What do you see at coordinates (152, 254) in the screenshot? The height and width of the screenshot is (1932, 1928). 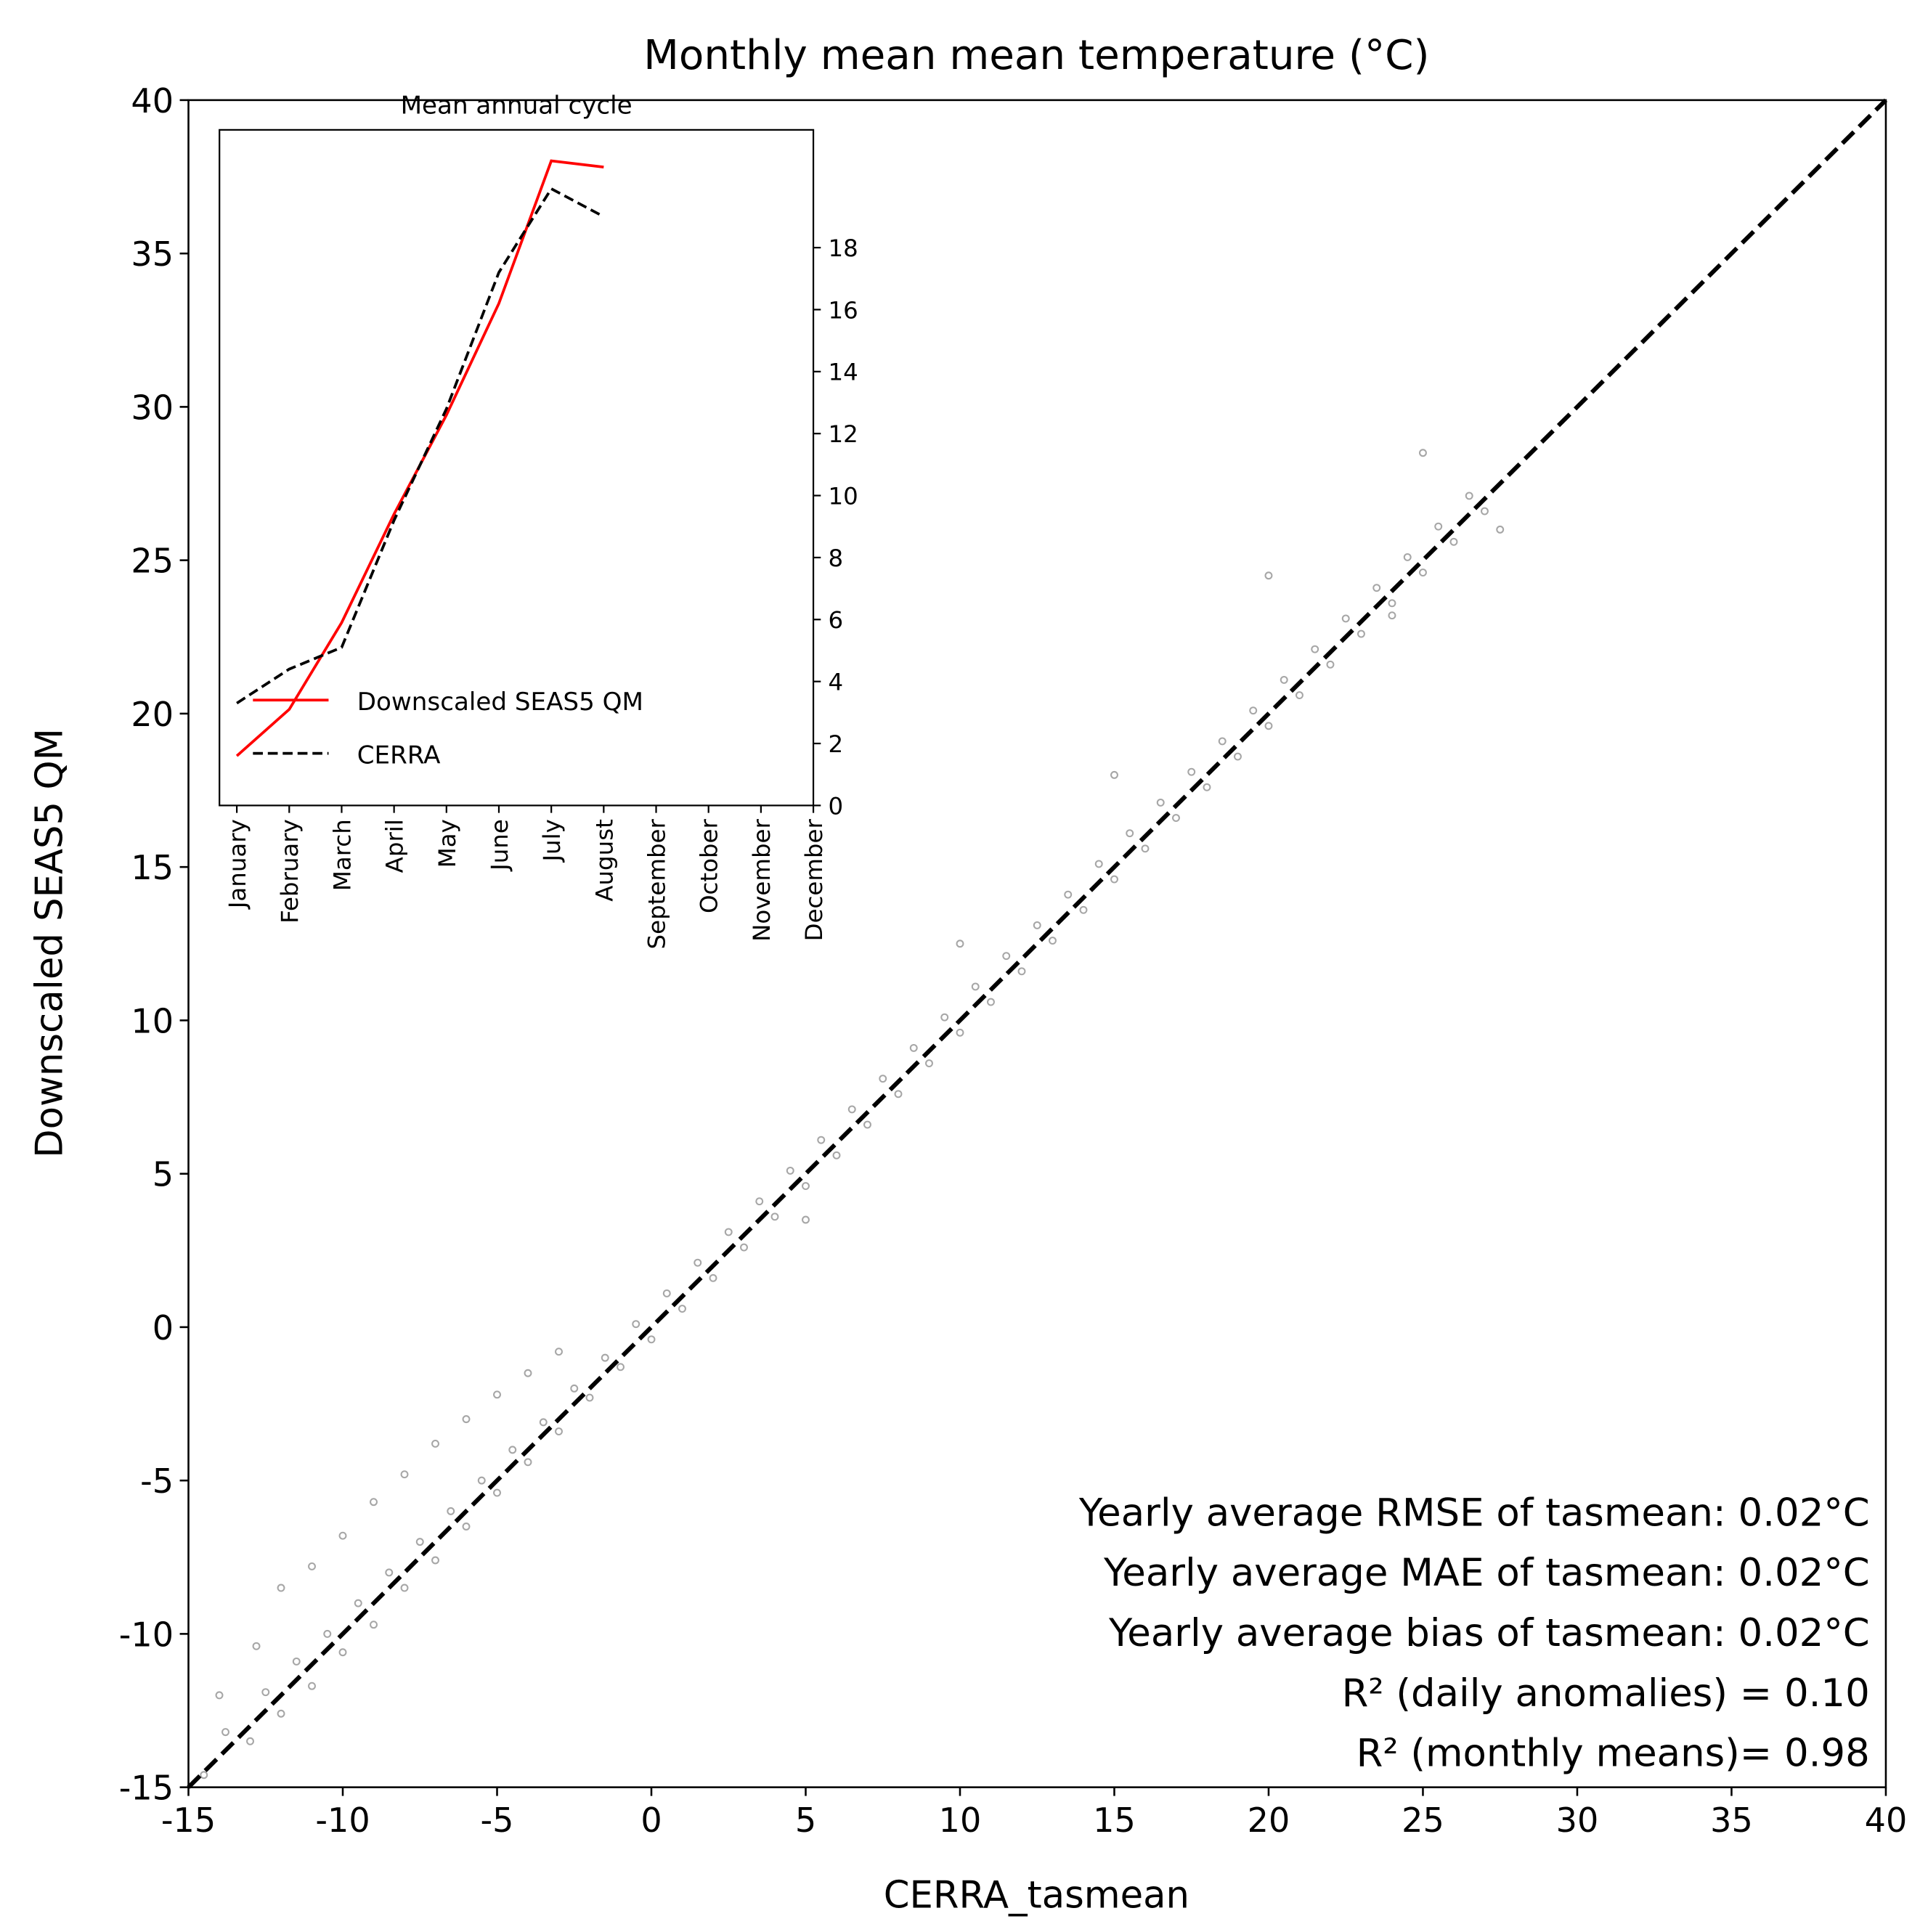 I see `y-tick-label: 35` at bounding box center [152, 254].